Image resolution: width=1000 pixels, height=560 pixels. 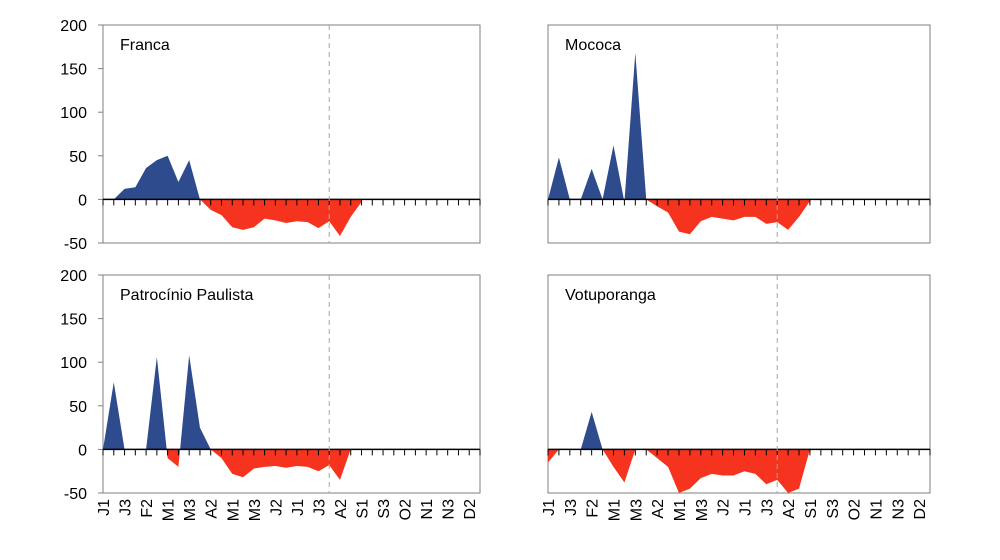 What do you see at coordinates (610, 295) in the screenshot?
I see `panel-title: Votuporanga` at bounding box center [610, 295].